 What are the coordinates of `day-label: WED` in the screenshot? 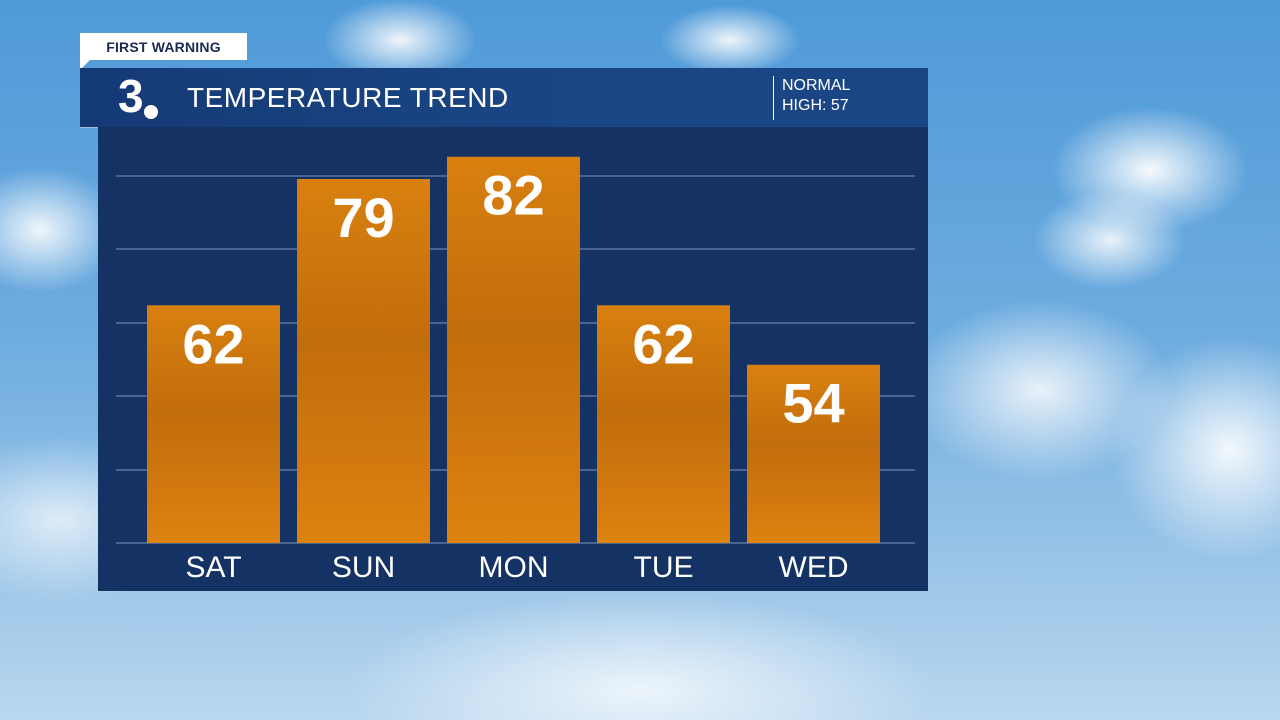 It's located at (814, 567).